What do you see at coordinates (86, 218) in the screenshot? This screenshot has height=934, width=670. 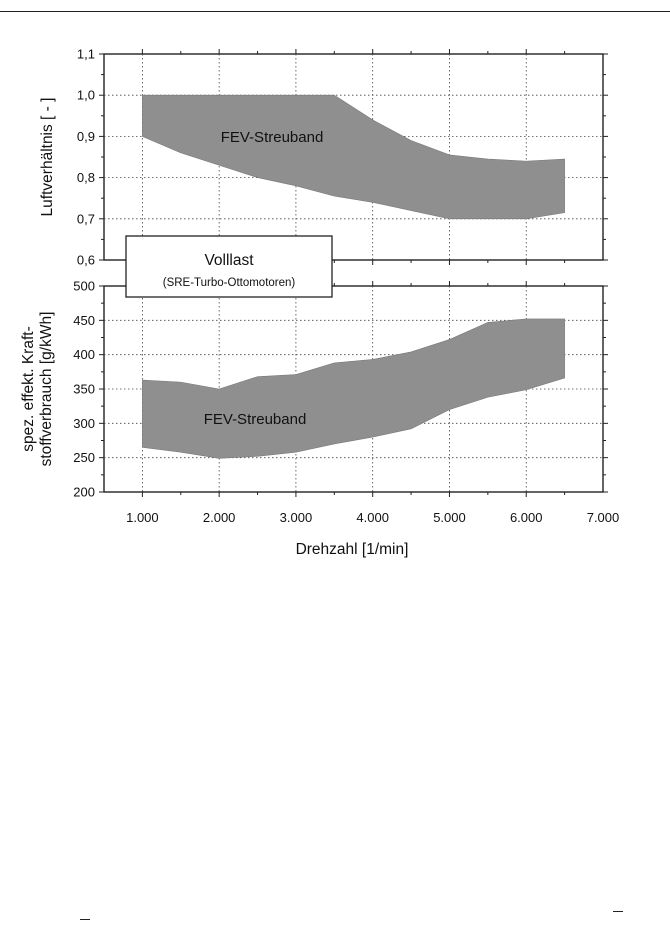 I see `y-tick-label: 0,7` at bounding box center [86, 218].